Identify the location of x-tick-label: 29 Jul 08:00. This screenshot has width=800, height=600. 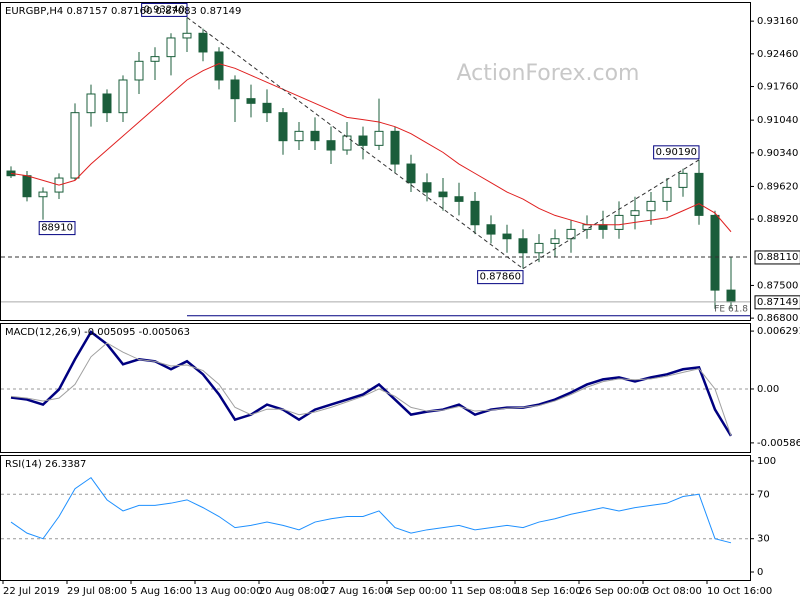
(97, 591).